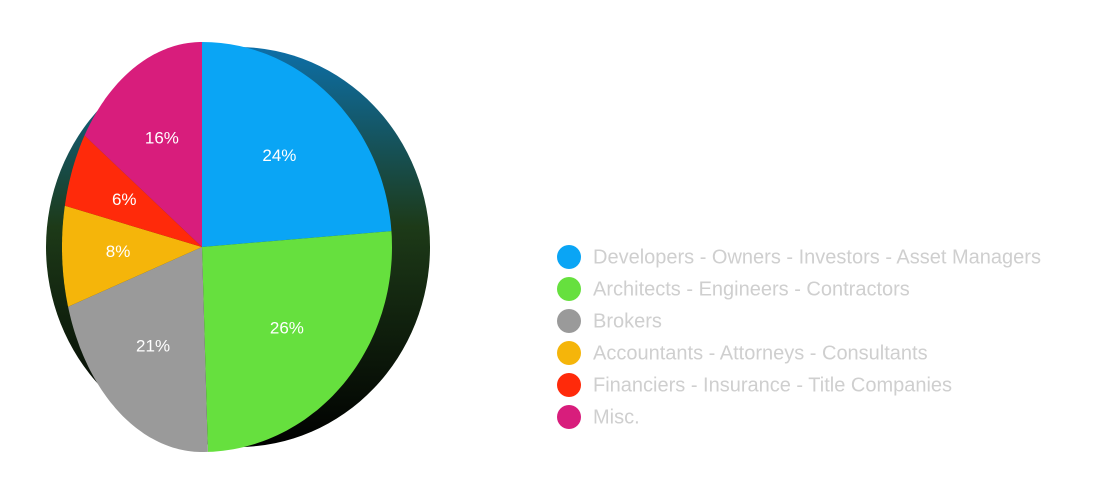 The width and height of the screenshot is (1107, 494). Describe the element at coordinates (751, 289) in the screenshot. I see `legend-label: Architects - Engineers - Contractors` at that location.